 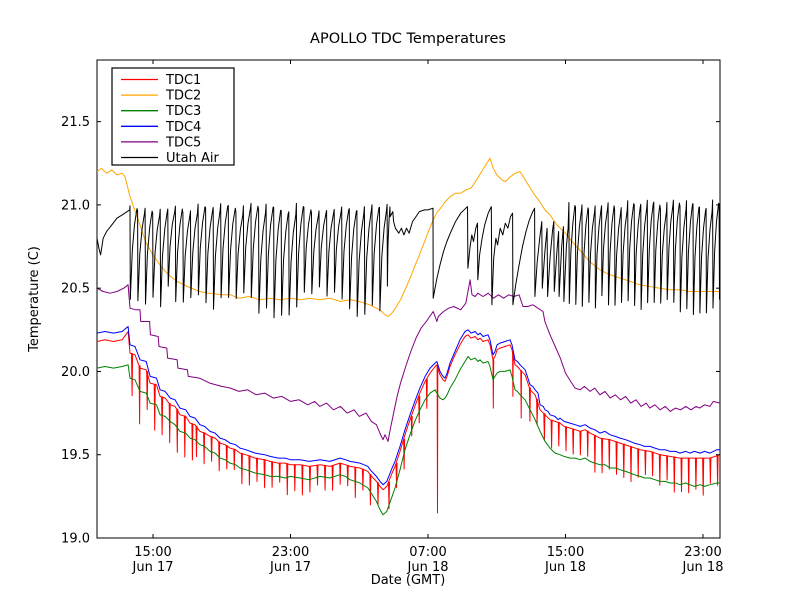 What do you see at coordinates (75, 372) in the screenshot?
I see `y-tick-label: 20.0` at bounding box center [75, 372].